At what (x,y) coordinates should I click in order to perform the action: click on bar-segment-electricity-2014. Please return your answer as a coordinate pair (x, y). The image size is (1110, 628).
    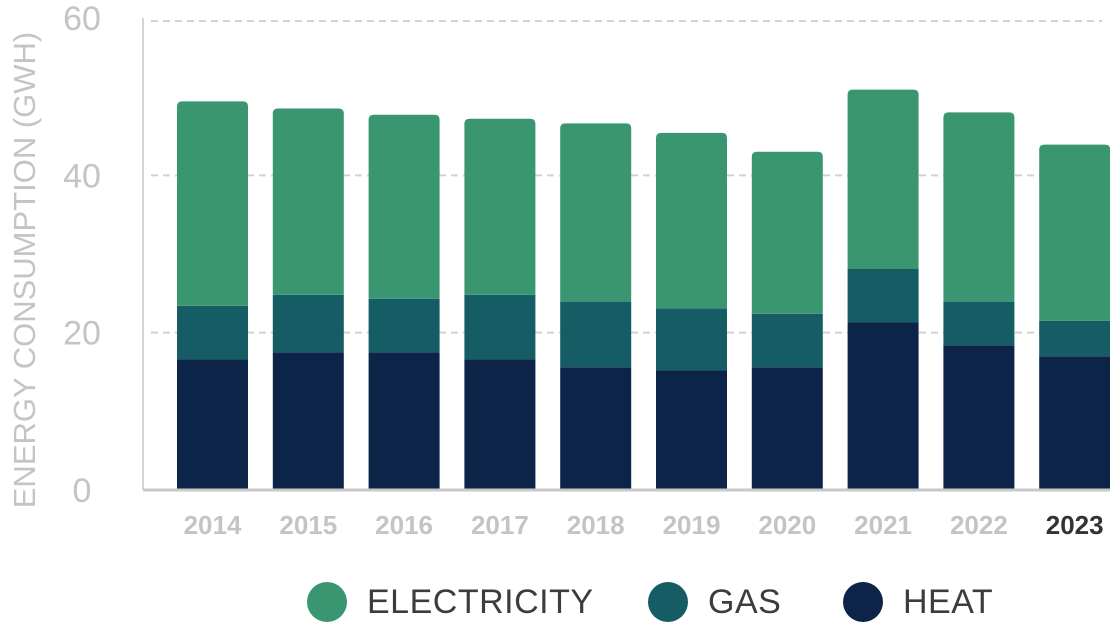
    Looking at the image, I should click on (212, 203).